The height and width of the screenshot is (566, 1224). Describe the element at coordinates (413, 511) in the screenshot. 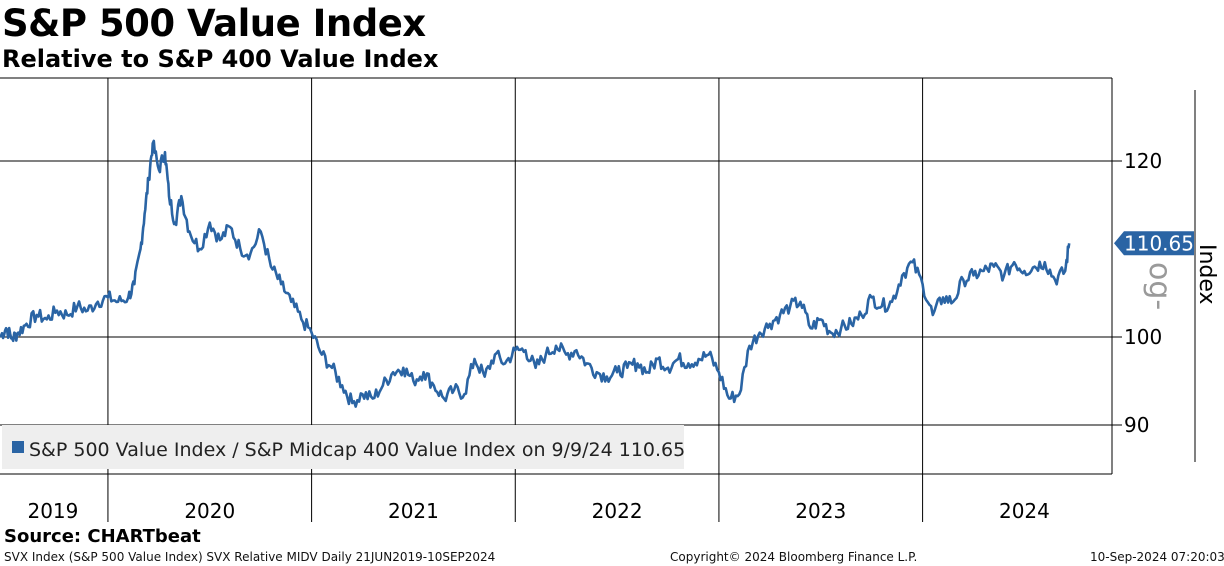

I see `year-label-2021: 2021` at that location.